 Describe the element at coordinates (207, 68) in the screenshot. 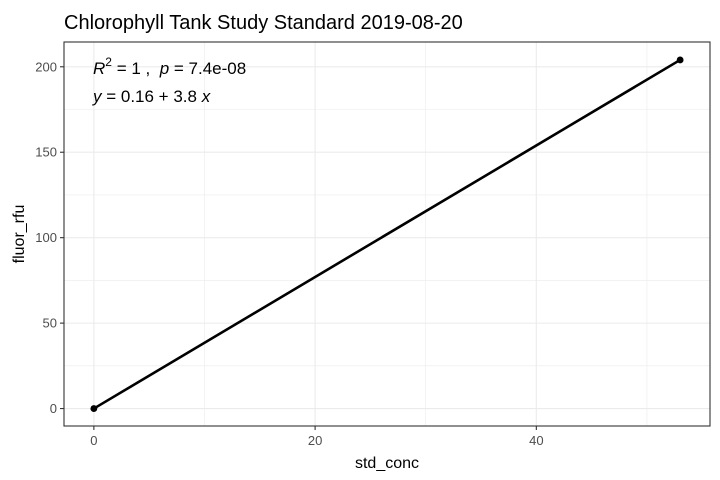

I see `annotation-p-value: = 7.4e-08` at that location.